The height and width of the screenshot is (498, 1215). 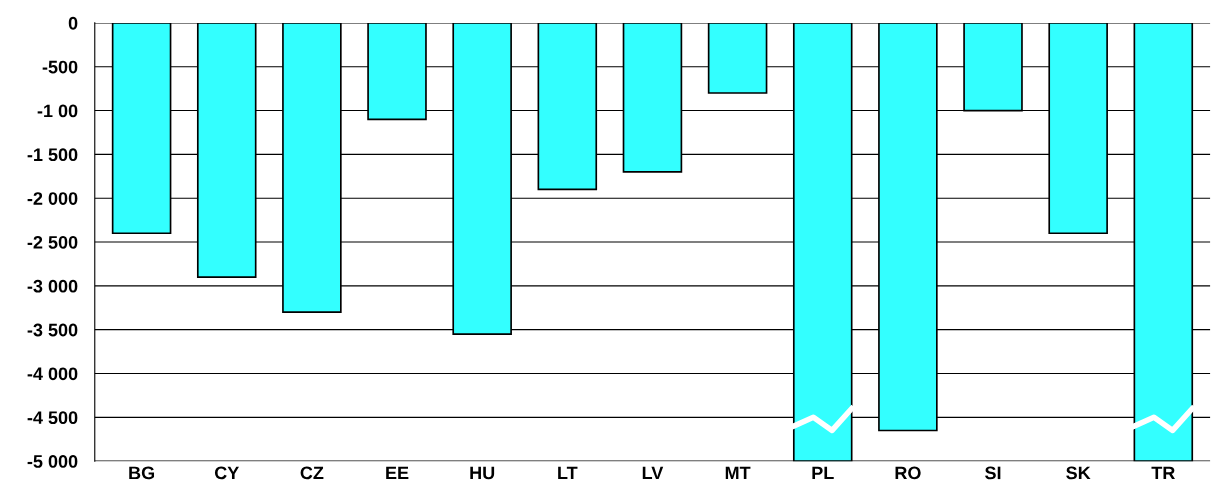 I want to click on x-tick-label: PL, so click(x=823, y=473).